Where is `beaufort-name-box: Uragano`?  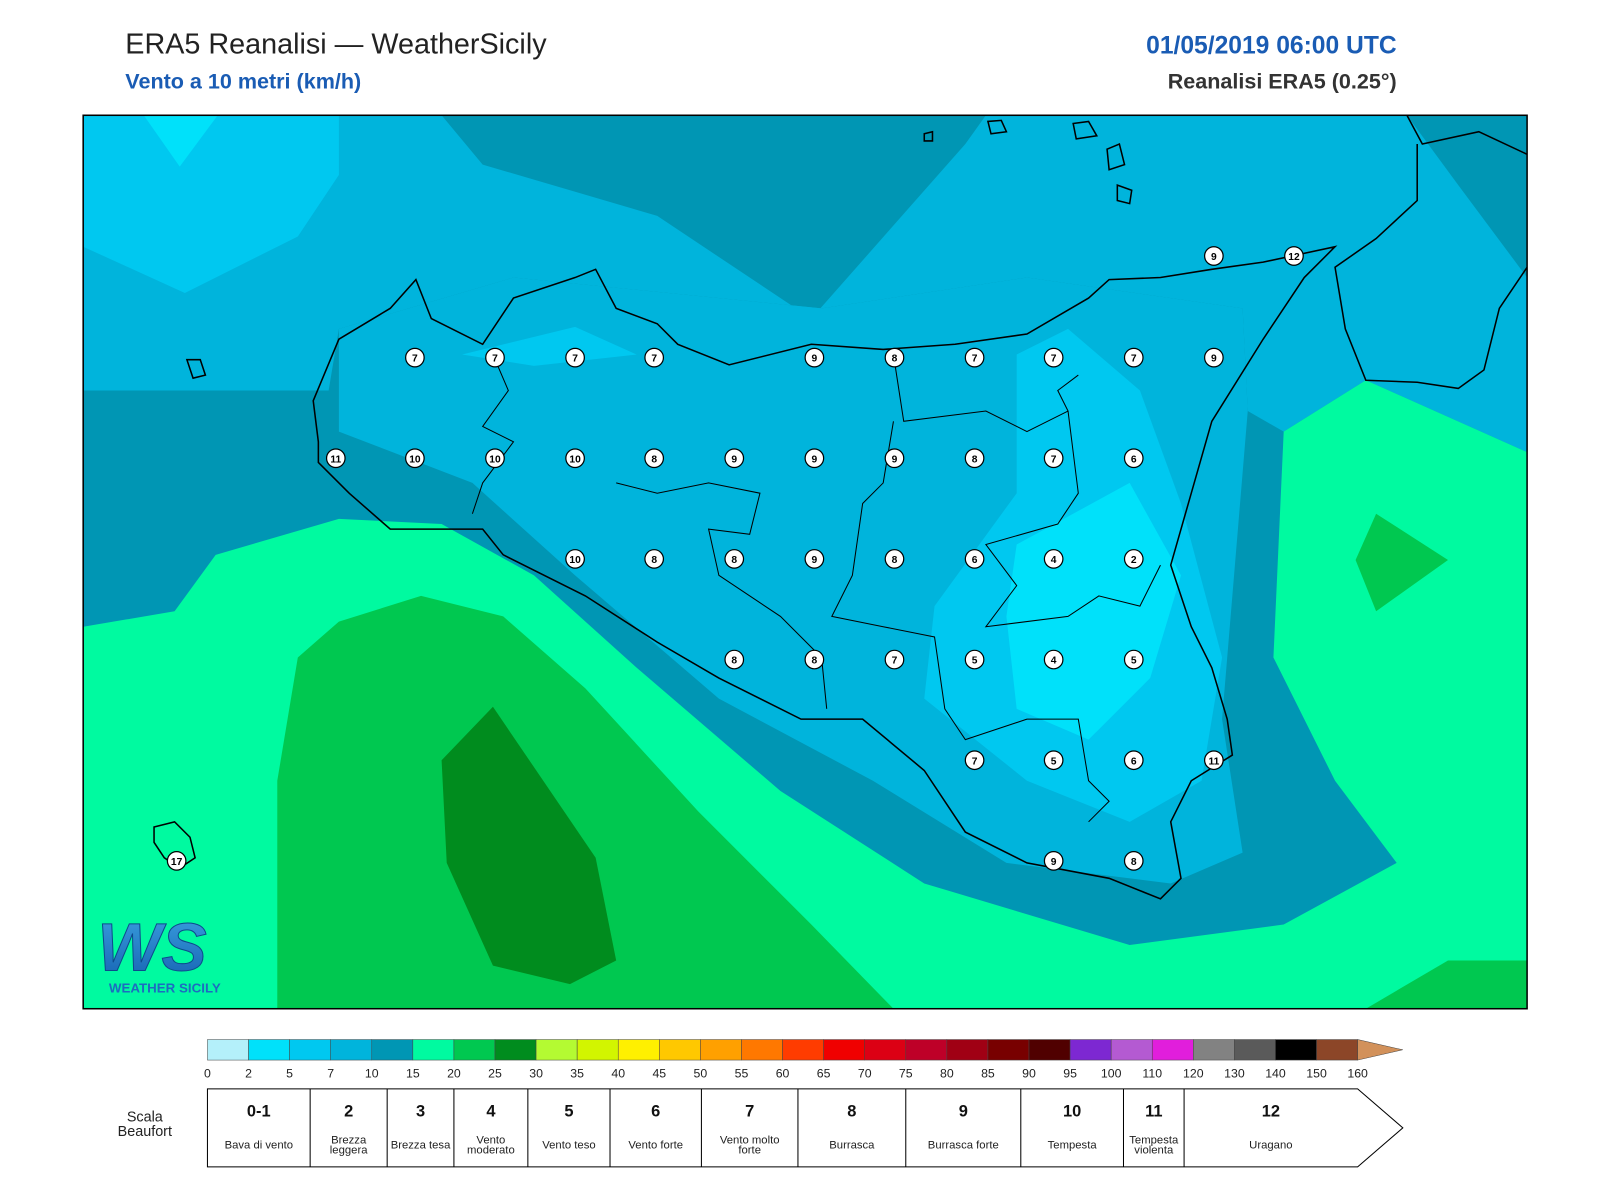
beaufort-name-box: Uragano is located at coordinates (1270, 1145).